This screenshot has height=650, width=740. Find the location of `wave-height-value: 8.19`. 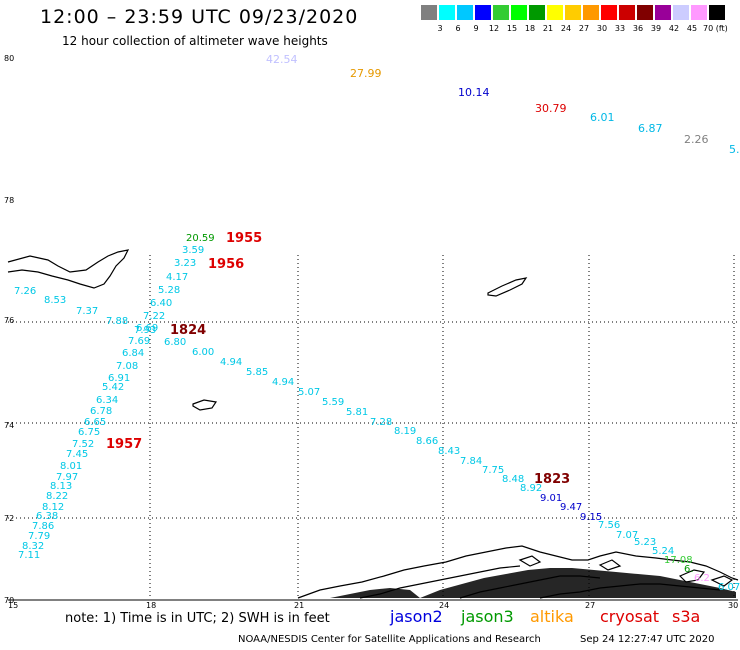

wave-height-value: 8.19 is located at coordinates (405, 431).